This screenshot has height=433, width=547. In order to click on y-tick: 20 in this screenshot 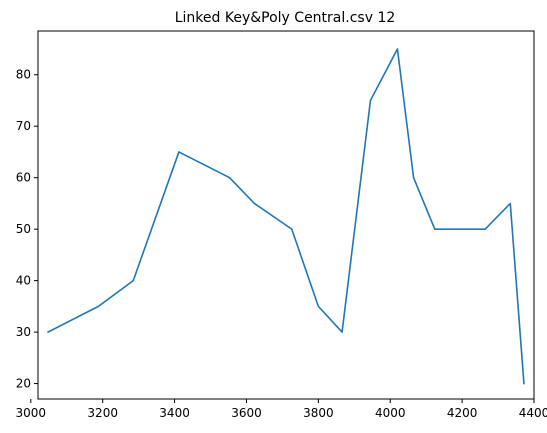, I will do `click(27, 384)`.